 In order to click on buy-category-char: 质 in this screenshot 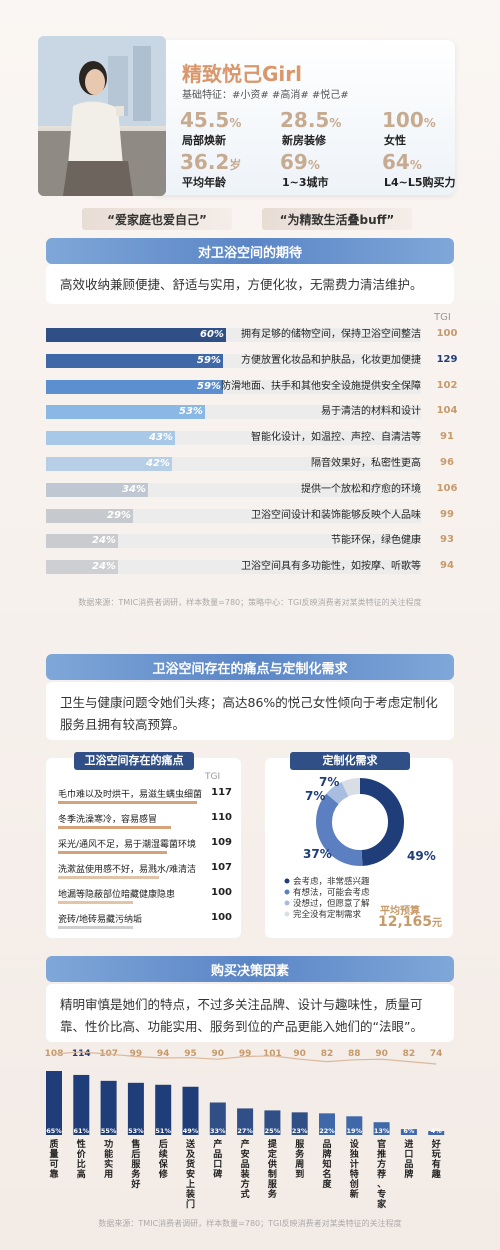, I will do `click(53, 1144)`.